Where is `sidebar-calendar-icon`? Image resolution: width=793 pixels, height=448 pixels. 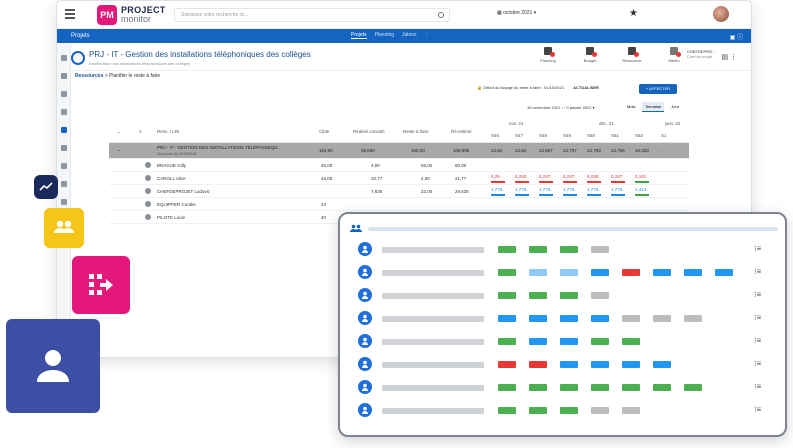
sidebar-calendar-icon is located at coordinates (63, 94).